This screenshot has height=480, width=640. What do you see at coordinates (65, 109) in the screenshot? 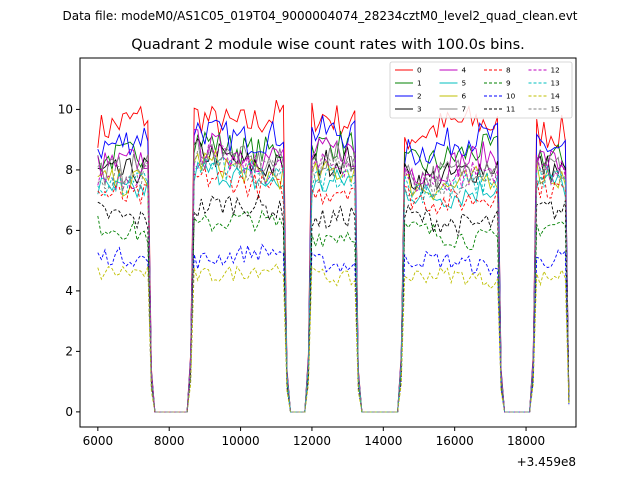
I see `y-tick-label: 10` at bounding box center [65, 109].